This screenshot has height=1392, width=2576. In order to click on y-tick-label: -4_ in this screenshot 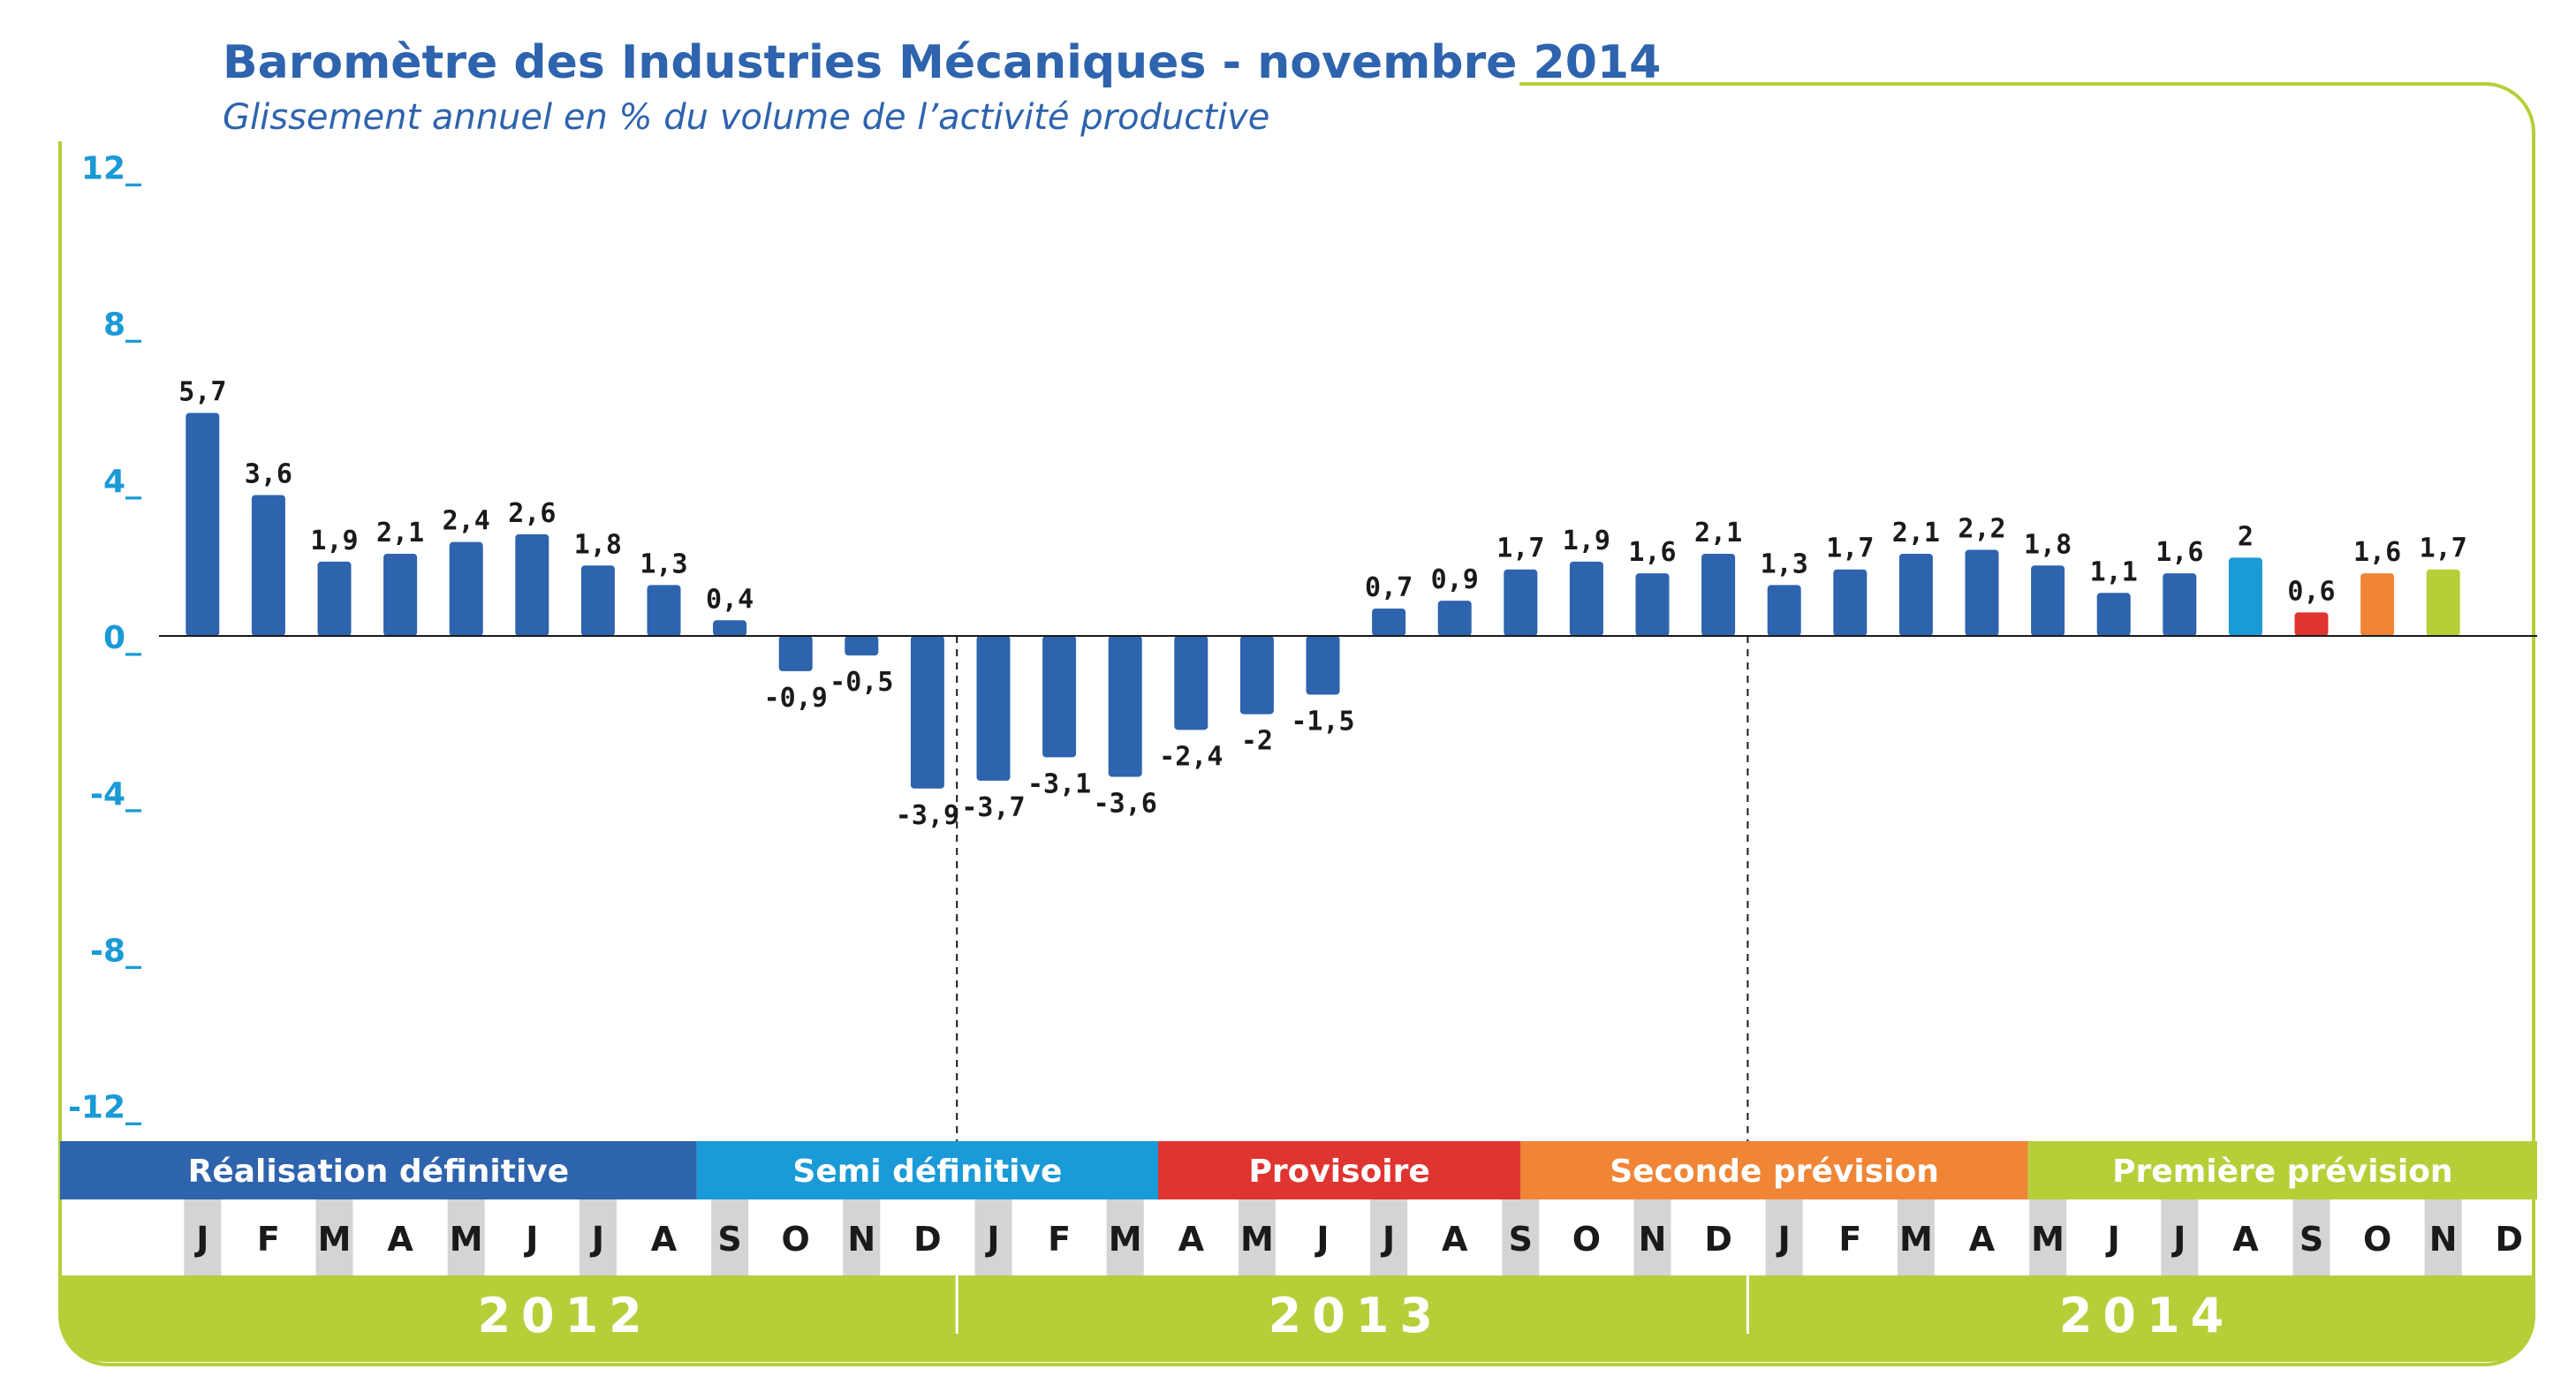, I will do `click(116, 794)`.